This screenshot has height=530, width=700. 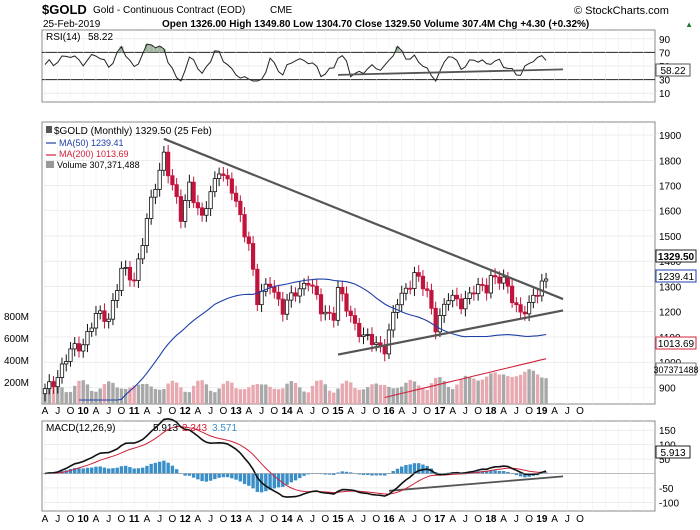 I want to click on up-arrow-icon: ▲, so click(x=689, y=24).